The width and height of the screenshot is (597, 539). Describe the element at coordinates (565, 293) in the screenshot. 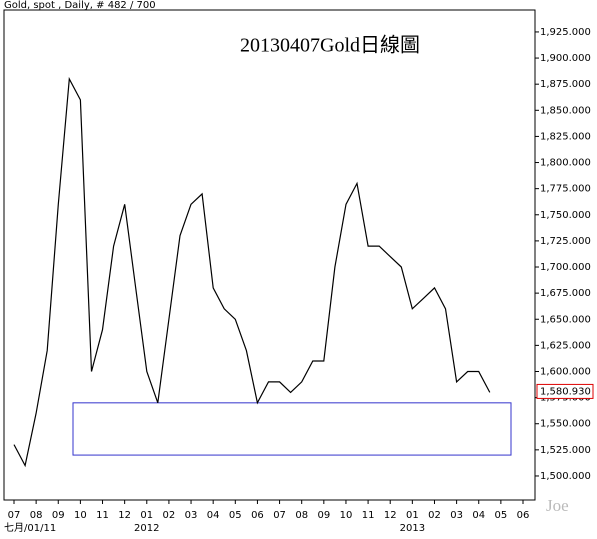

I see `y-tick-label: 1,675.000` at that location.